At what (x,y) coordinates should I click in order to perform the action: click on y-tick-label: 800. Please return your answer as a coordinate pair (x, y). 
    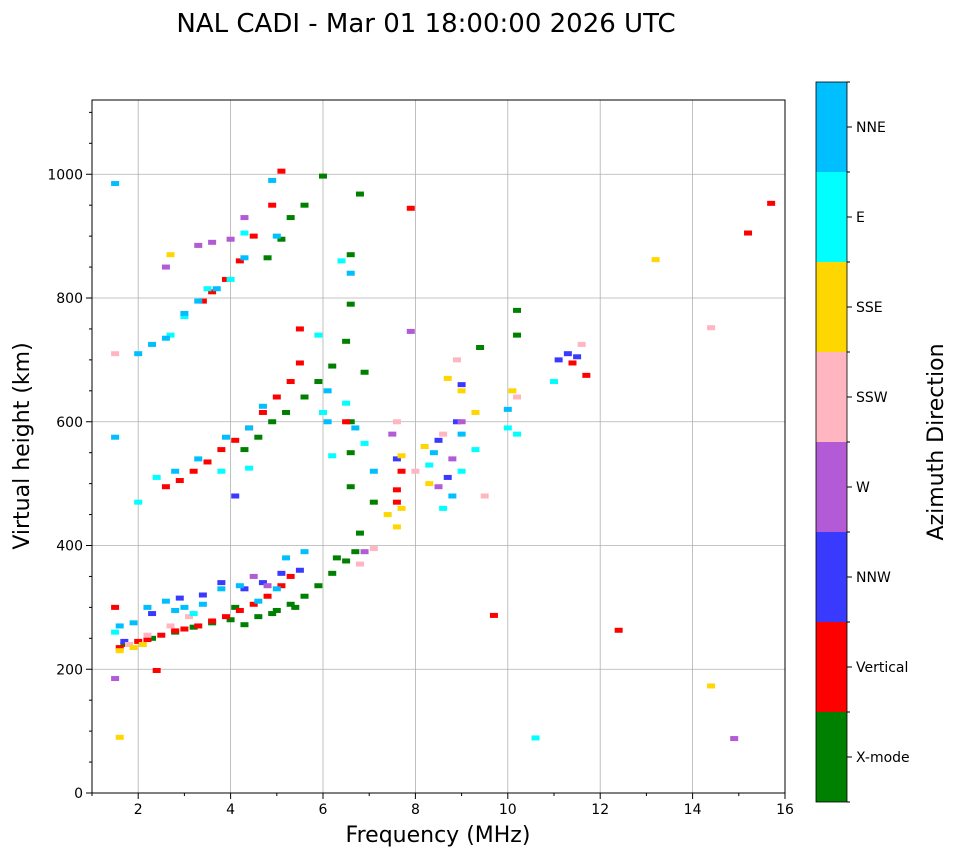
    Looking at the image, I should click on (69, 299).